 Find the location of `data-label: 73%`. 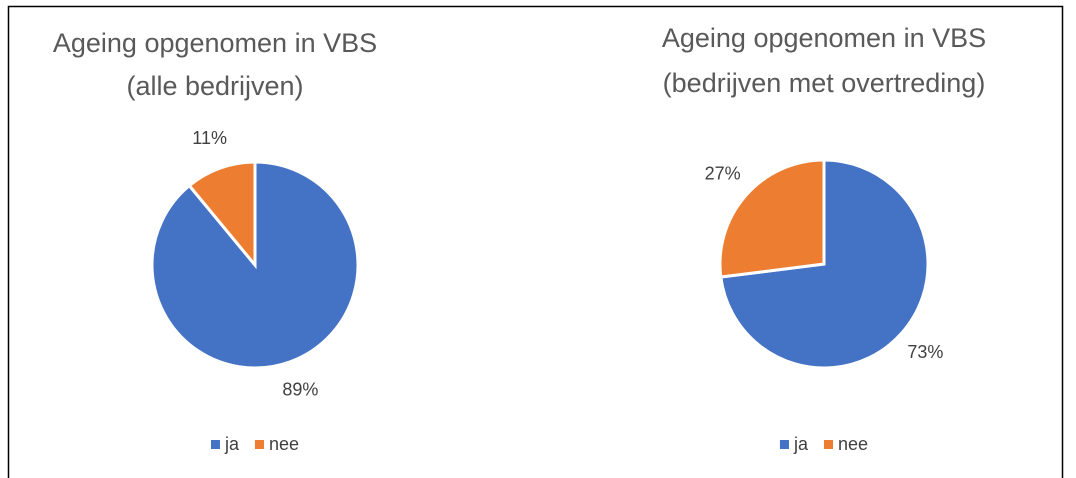

data-label: 73% is located at coordinates (925, 352).